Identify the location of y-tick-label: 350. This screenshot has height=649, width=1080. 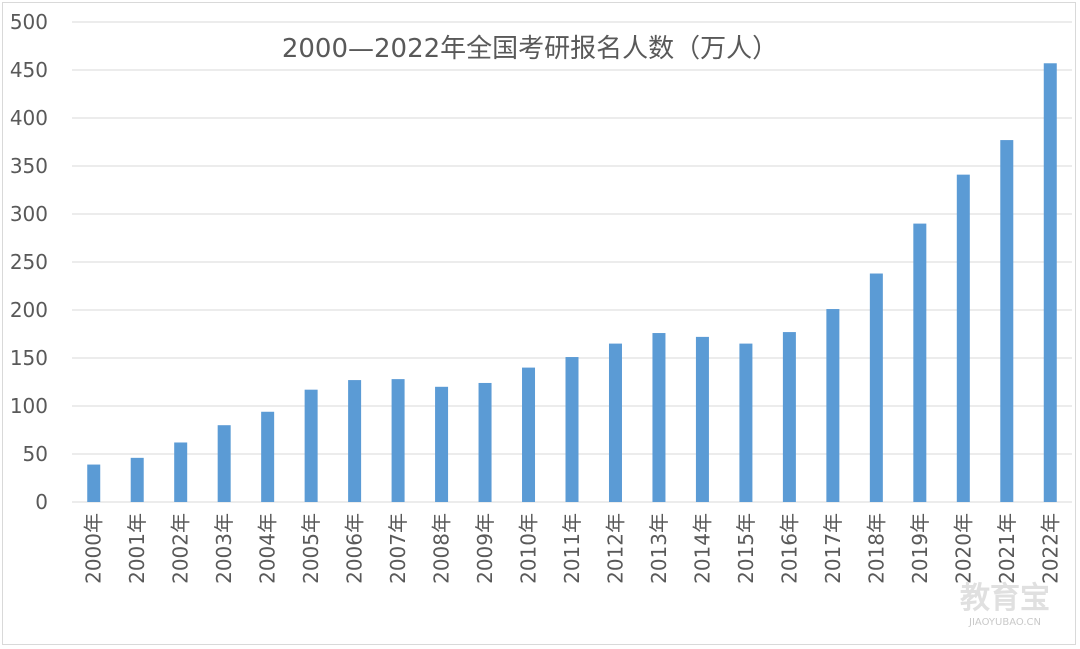
(29, 166).